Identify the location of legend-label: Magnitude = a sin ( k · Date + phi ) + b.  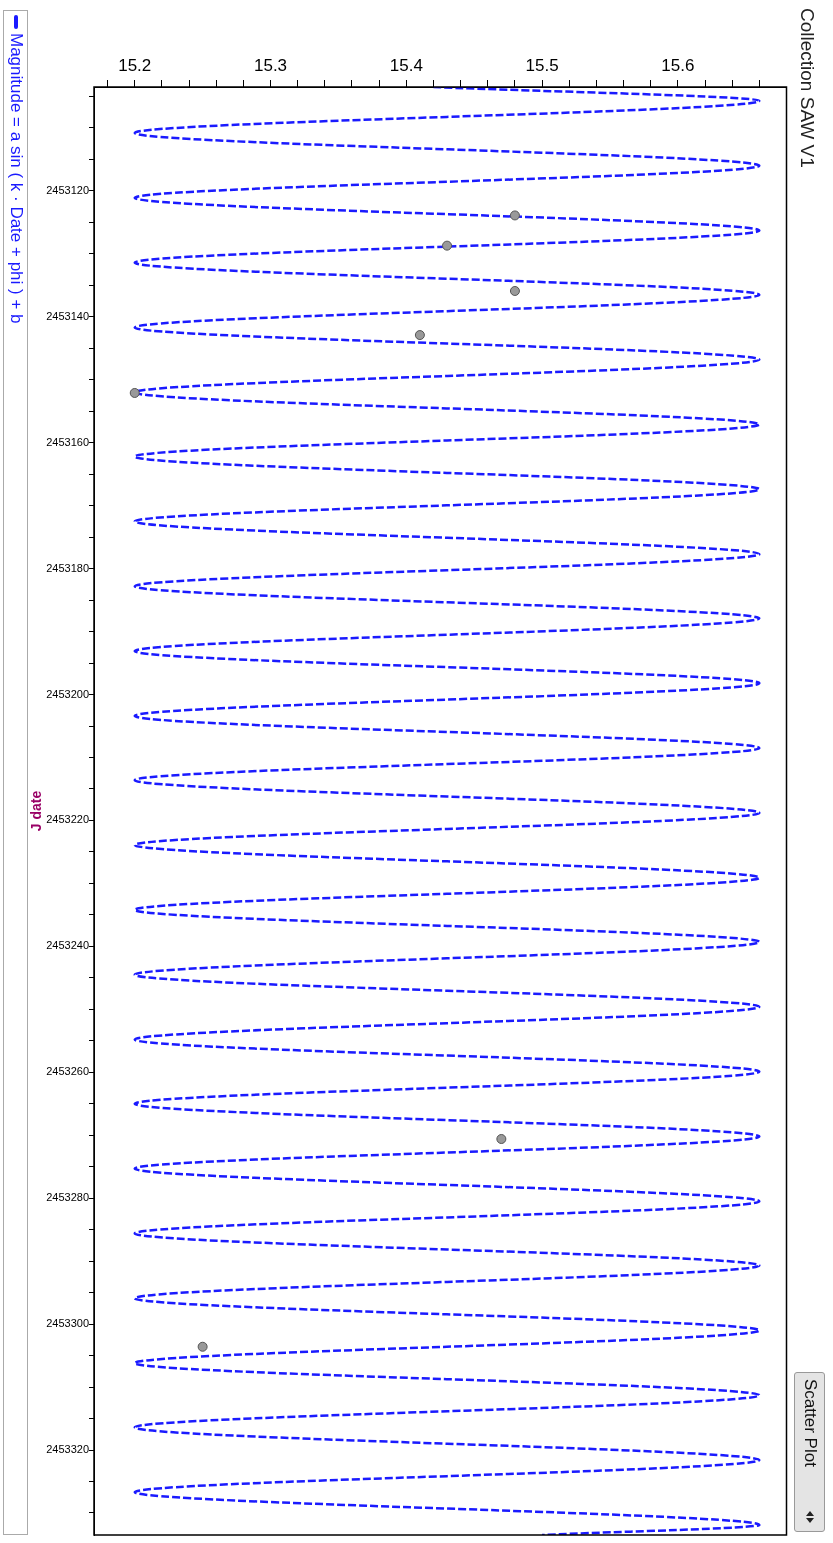
(15, 178).